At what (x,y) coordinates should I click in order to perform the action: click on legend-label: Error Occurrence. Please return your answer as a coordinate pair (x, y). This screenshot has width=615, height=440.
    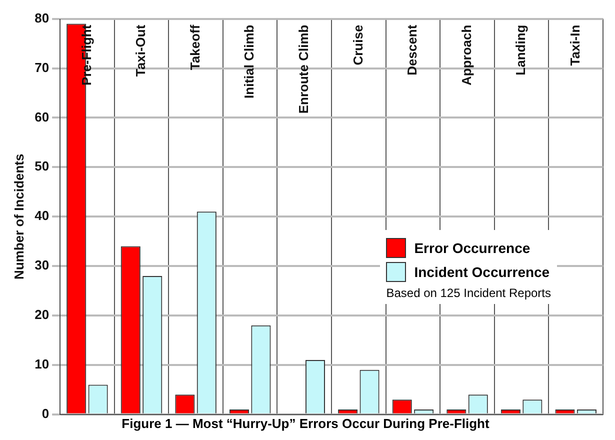
    Looking at the image, I should click on (472, 248).